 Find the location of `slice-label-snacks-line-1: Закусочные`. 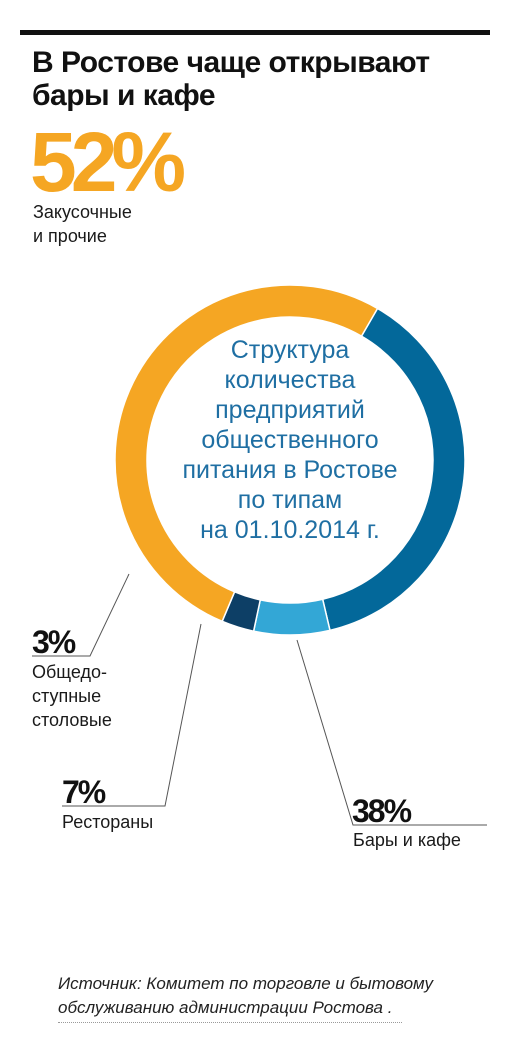

slice-label-snacks-line-1: Закусочные is located at coordinates (82, 212).